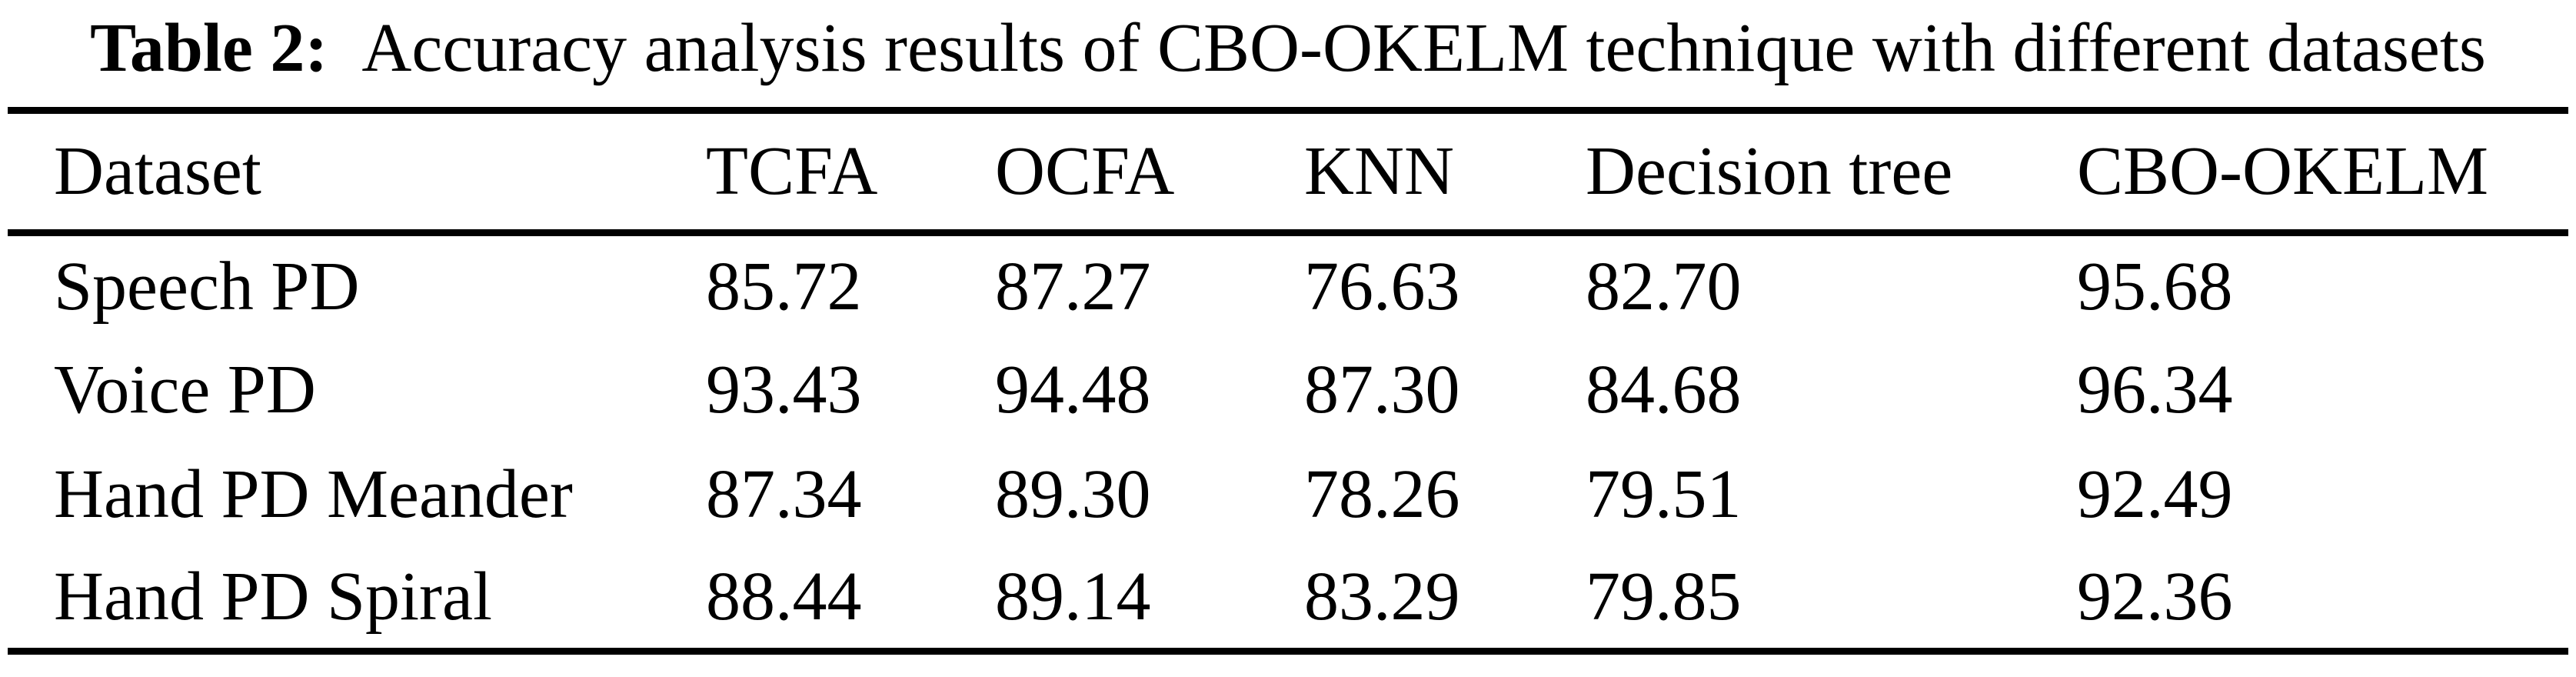 The image size is (2576, 677). I want to click on table-cell: 94.48, so click(1073, 389).